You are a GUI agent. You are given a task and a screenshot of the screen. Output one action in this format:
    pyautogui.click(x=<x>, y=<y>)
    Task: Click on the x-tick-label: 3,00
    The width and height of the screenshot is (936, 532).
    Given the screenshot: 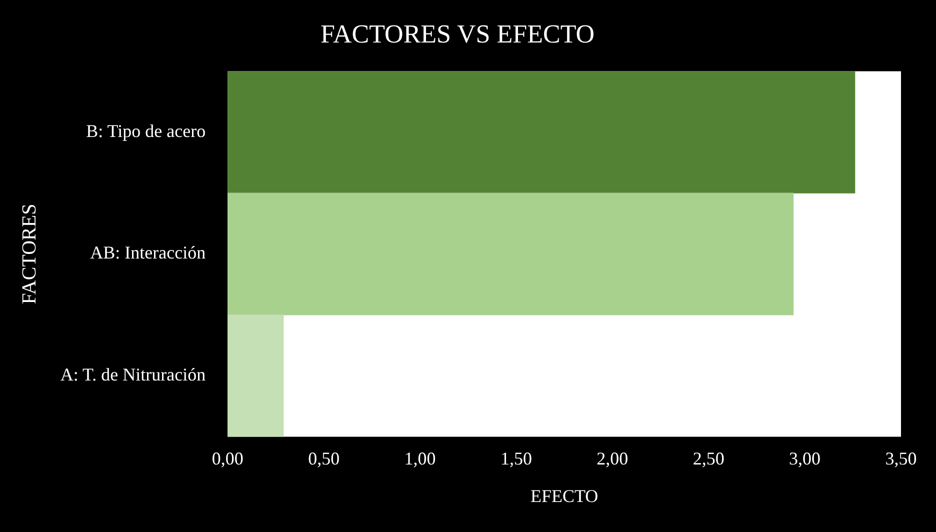 What is the action you would take?
    pyautogui.click(x=805, y=458)
    